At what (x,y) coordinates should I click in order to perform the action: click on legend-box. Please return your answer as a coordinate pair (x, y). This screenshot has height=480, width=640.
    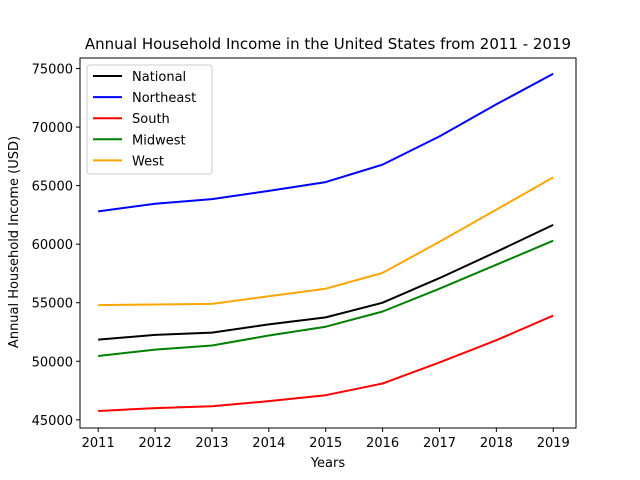
    Looking at the image, I should click on (149, 119).